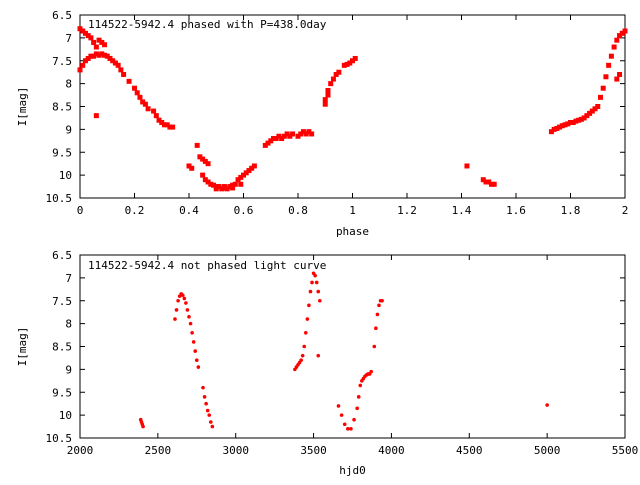 The image size is (640, 485). What do you see at coordinates (462, 210) in the screenshot?
I see `x-tick-label: 1.4` at bounding box center [462, 210].